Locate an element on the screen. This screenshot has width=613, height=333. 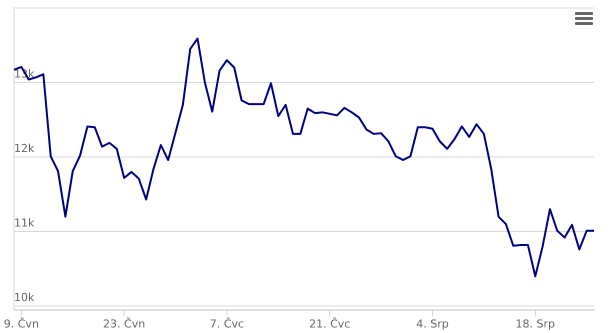
x-tick-label: 7. Čvc is located at coordinates (227, 323).